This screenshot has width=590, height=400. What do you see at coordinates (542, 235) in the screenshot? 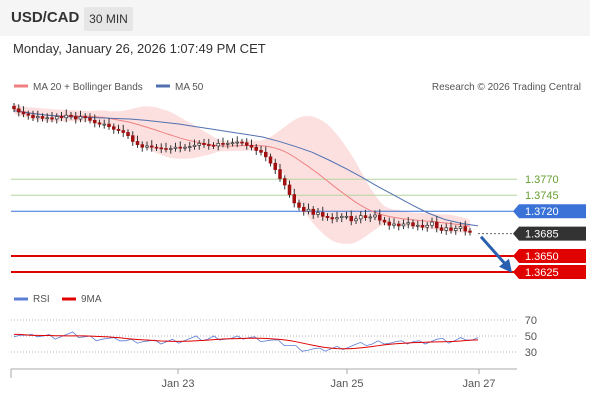
I see `level-label-1.3685: 1.3685` at bounding box center [542, 235].